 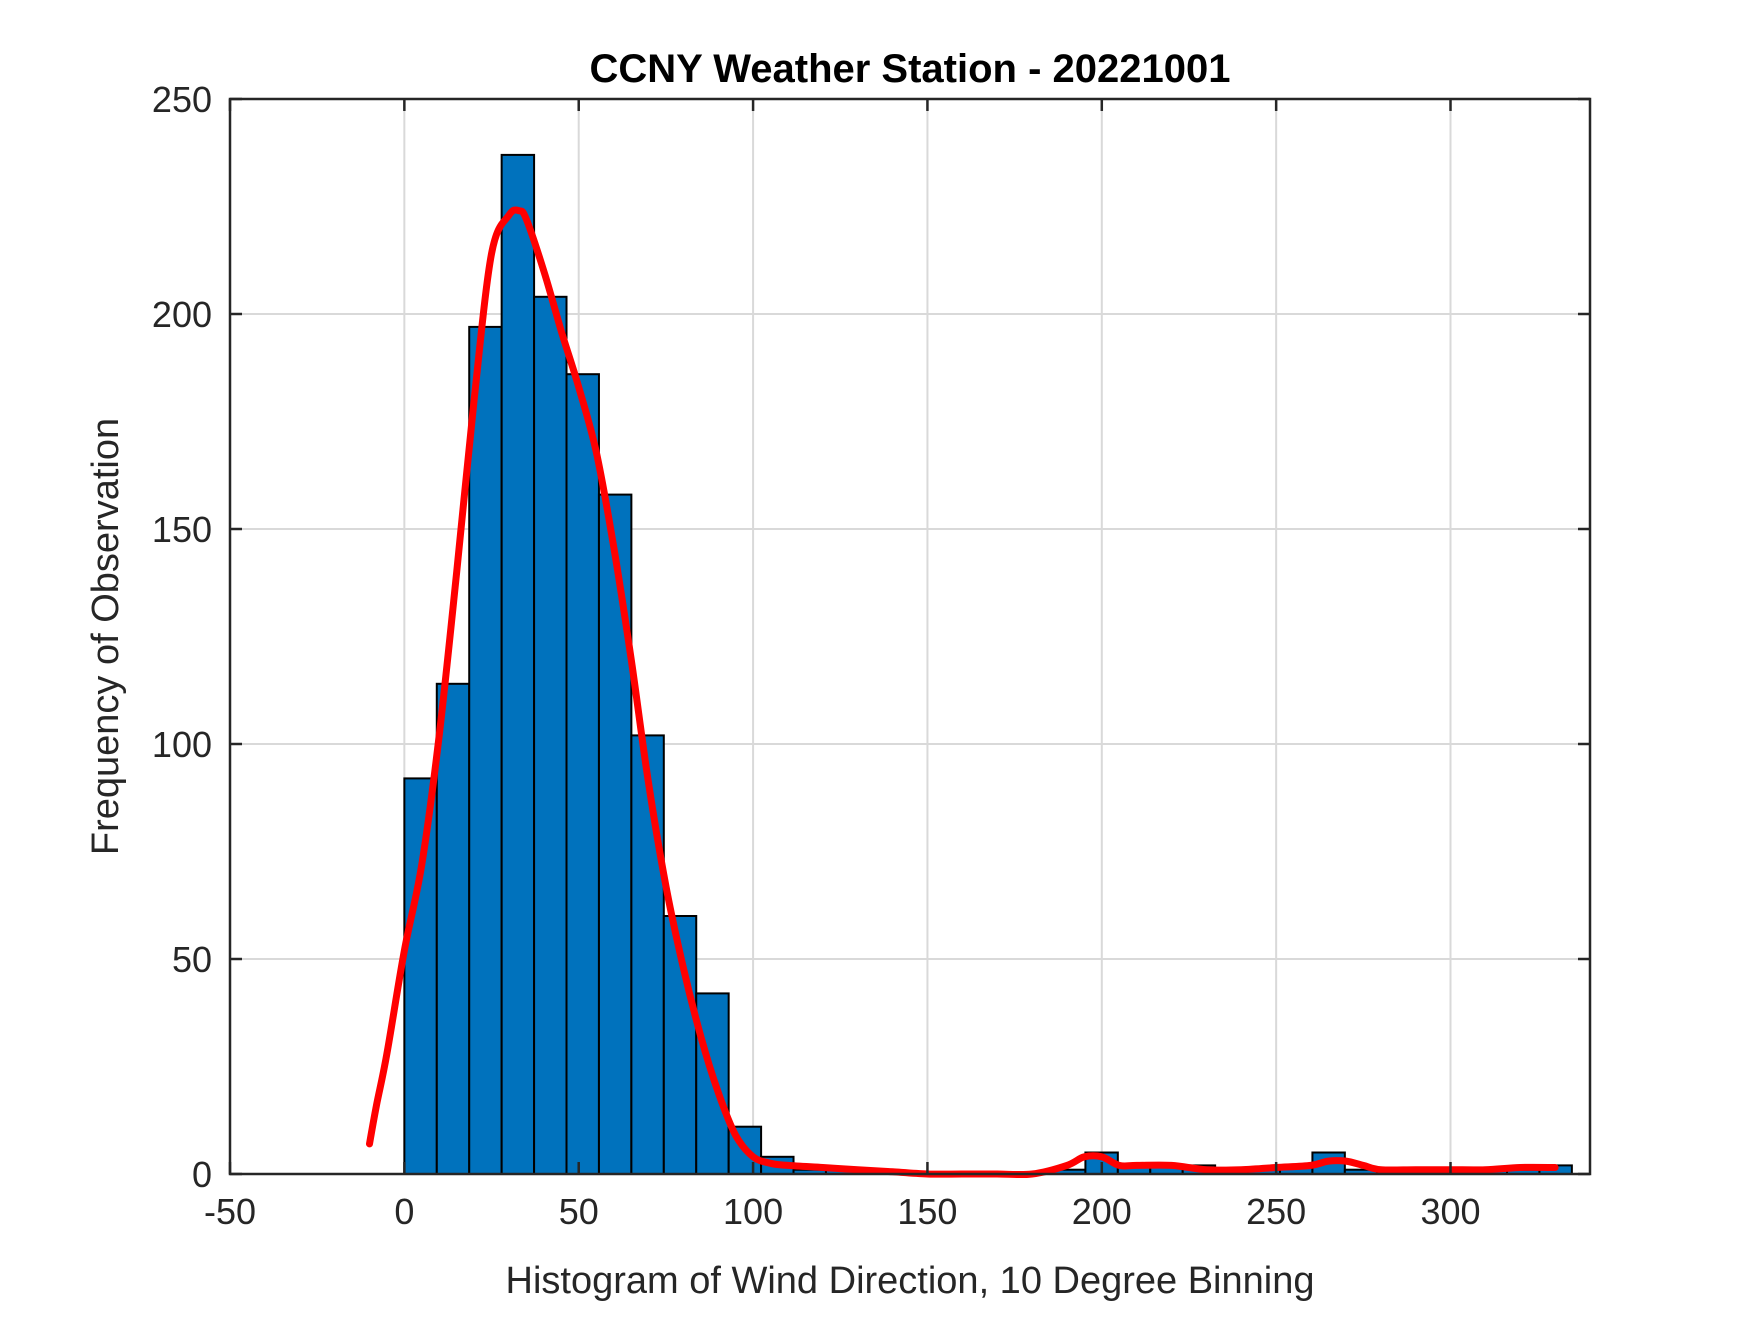 I want to click on x-tick-label: 150, so click(x=927, y=1211).